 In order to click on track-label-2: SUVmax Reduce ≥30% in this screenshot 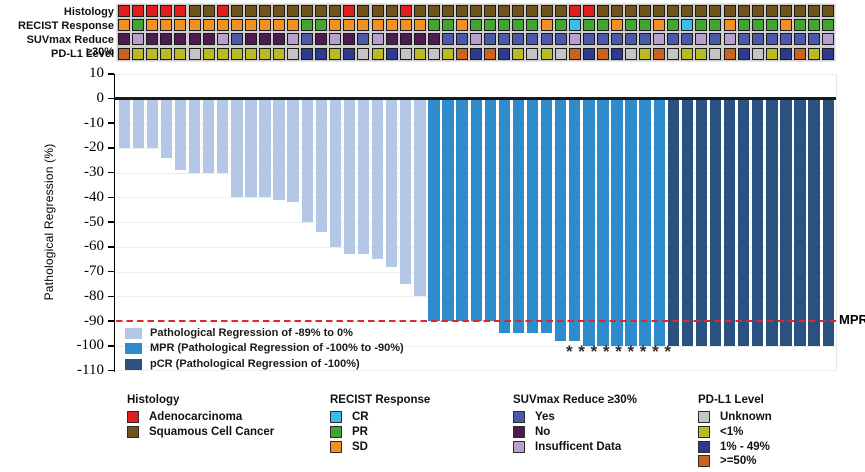, I will do `click(70, 45)`.